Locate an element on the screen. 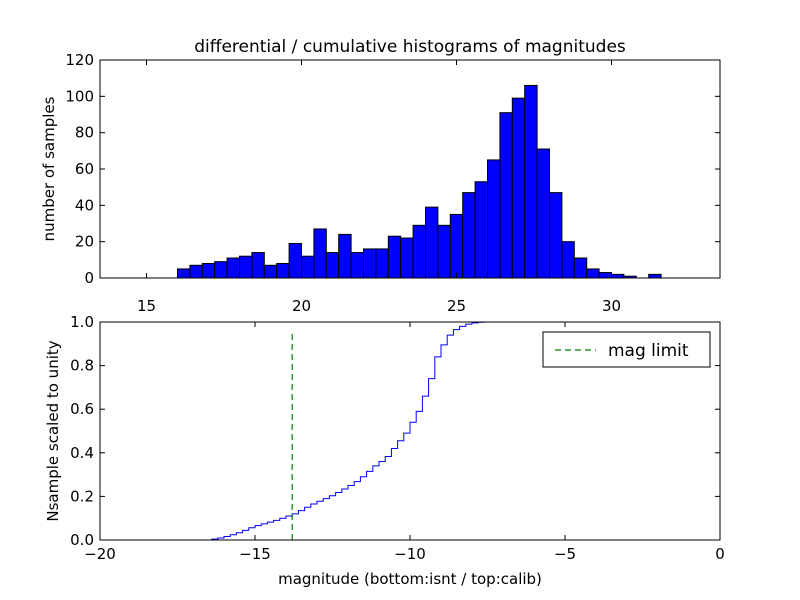 This screenshot has height=600, width=800. legend: mag limit is located at coordinates (626, 349).